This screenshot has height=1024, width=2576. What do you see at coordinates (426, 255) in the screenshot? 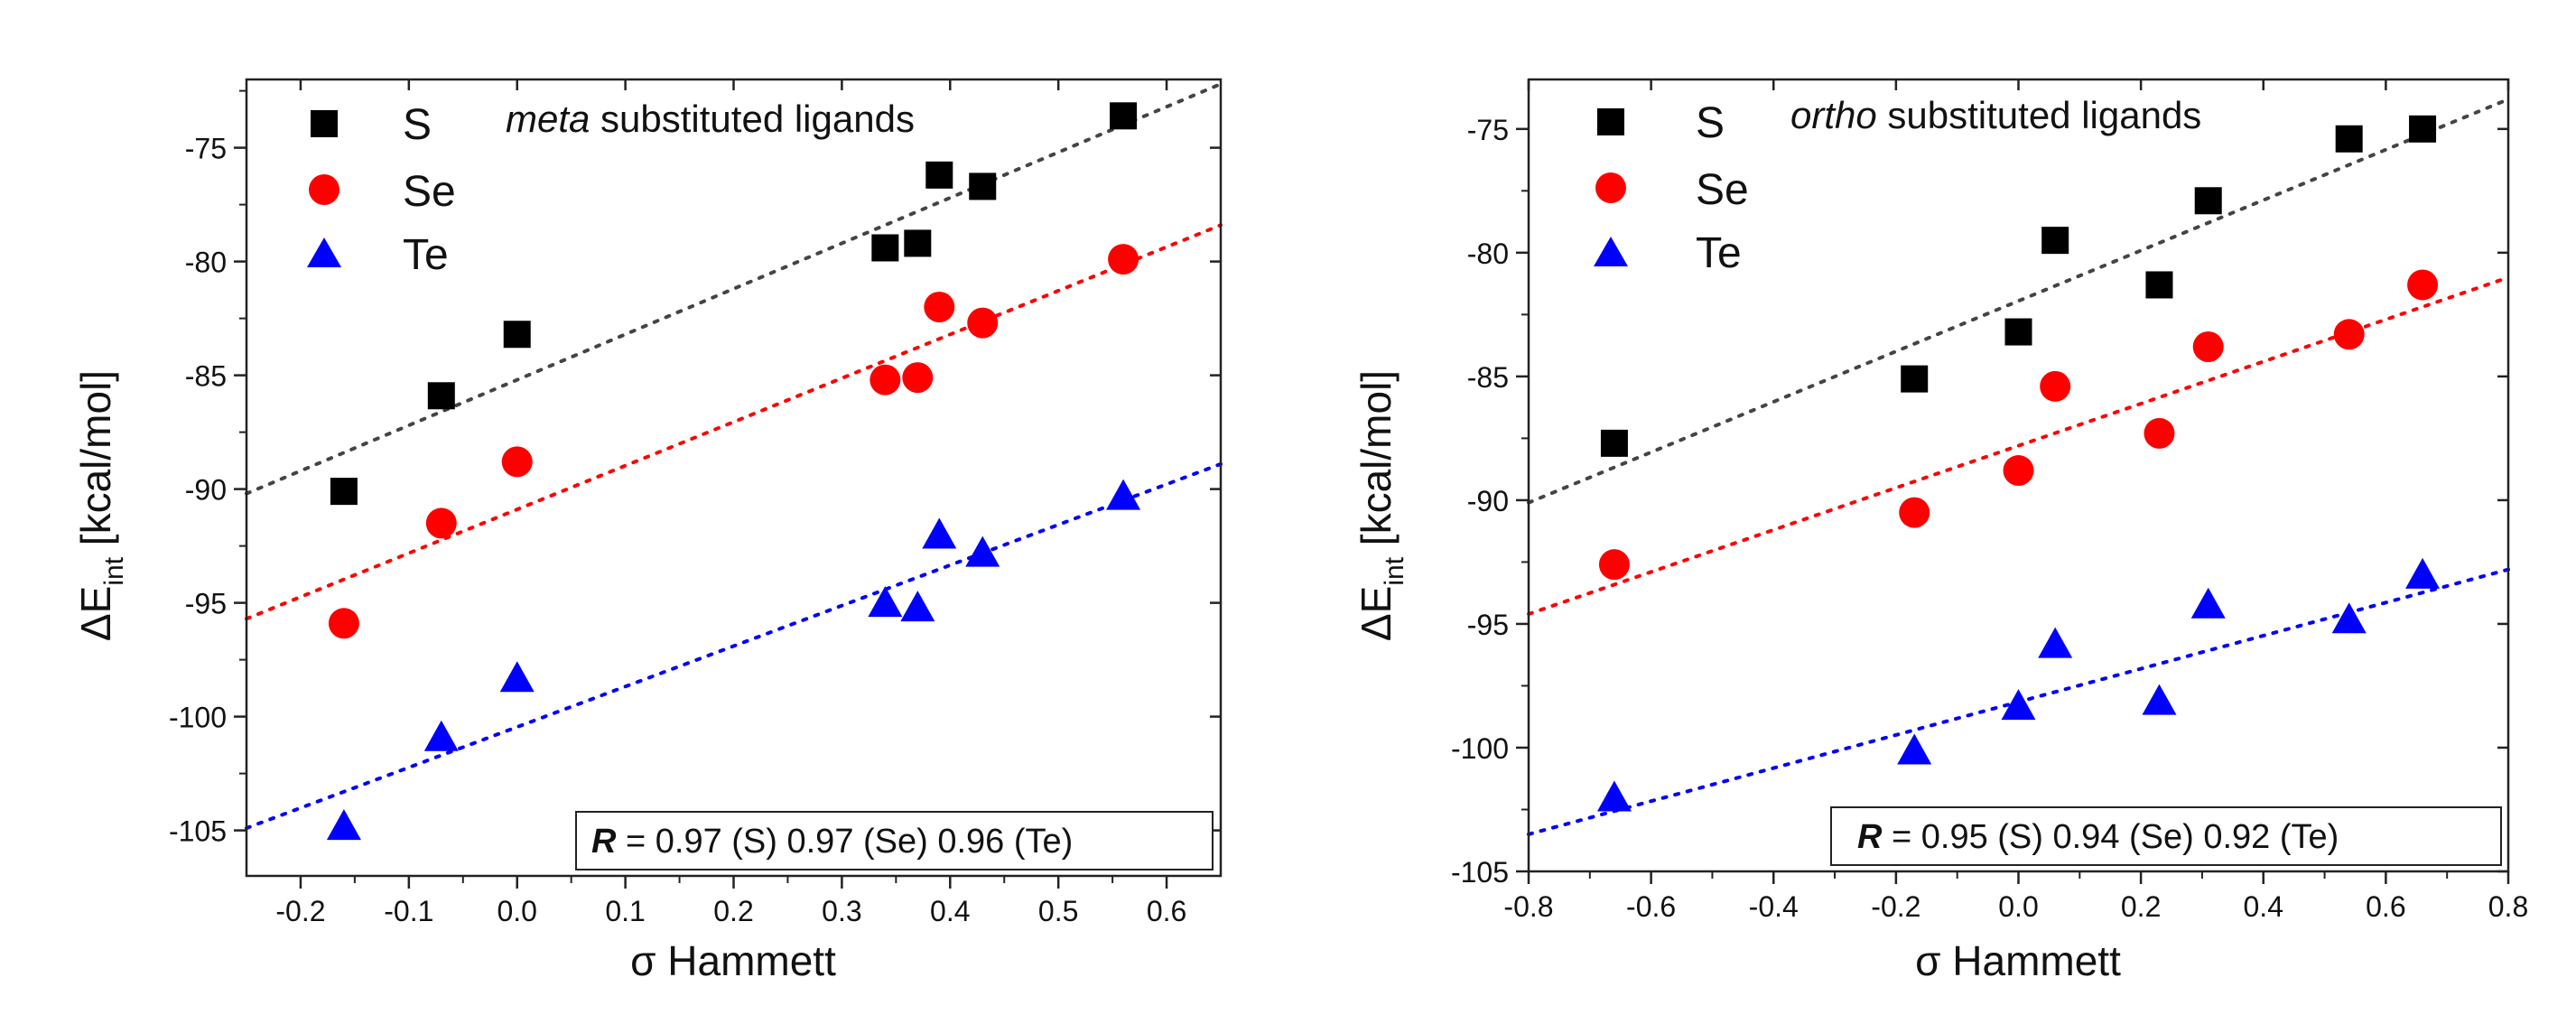
I see `legend-label-Te: Te` at bounding box center [426, 255].